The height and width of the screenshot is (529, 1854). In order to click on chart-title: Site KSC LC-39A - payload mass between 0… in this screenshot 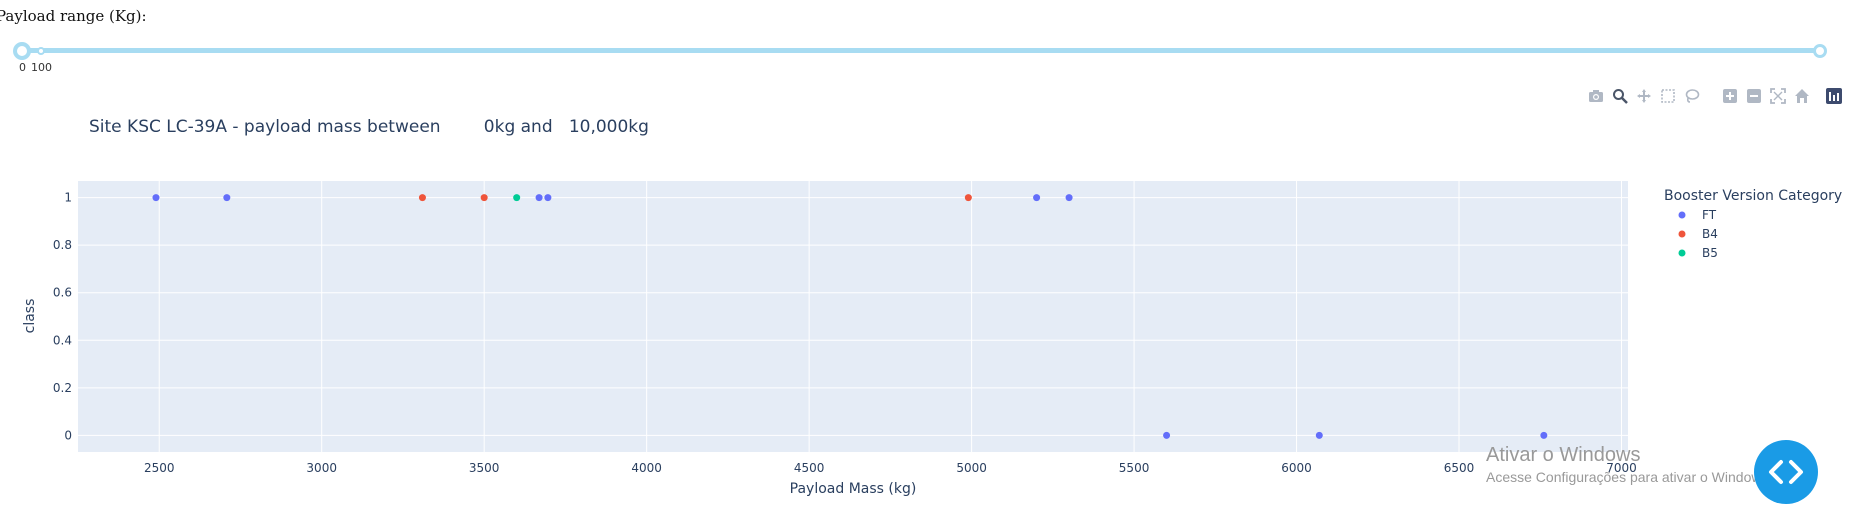, I will do `click(369, 127)`.